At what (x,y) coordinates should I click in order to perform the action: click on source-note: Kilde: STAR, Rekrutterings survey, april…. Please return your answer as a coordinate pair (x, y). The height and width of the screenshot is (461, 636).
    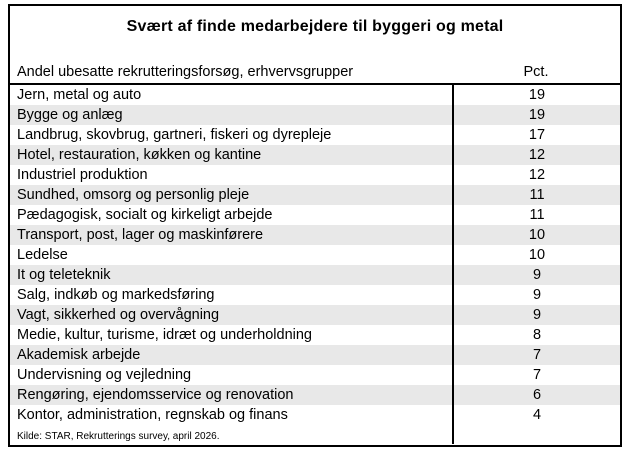
    Looking at the image, I should click on (118, 436).